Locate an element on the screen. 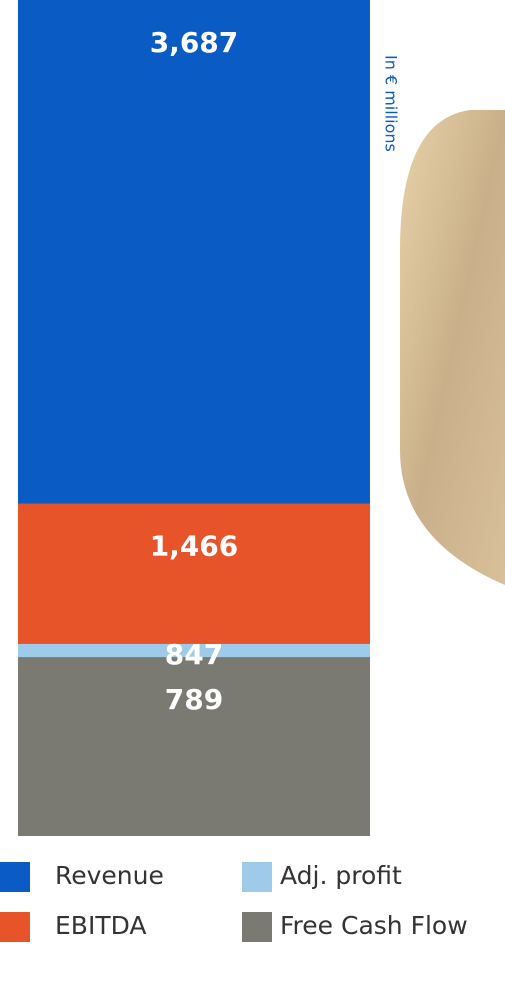  legend-label: Revenue is located at coordinates (109, 875).